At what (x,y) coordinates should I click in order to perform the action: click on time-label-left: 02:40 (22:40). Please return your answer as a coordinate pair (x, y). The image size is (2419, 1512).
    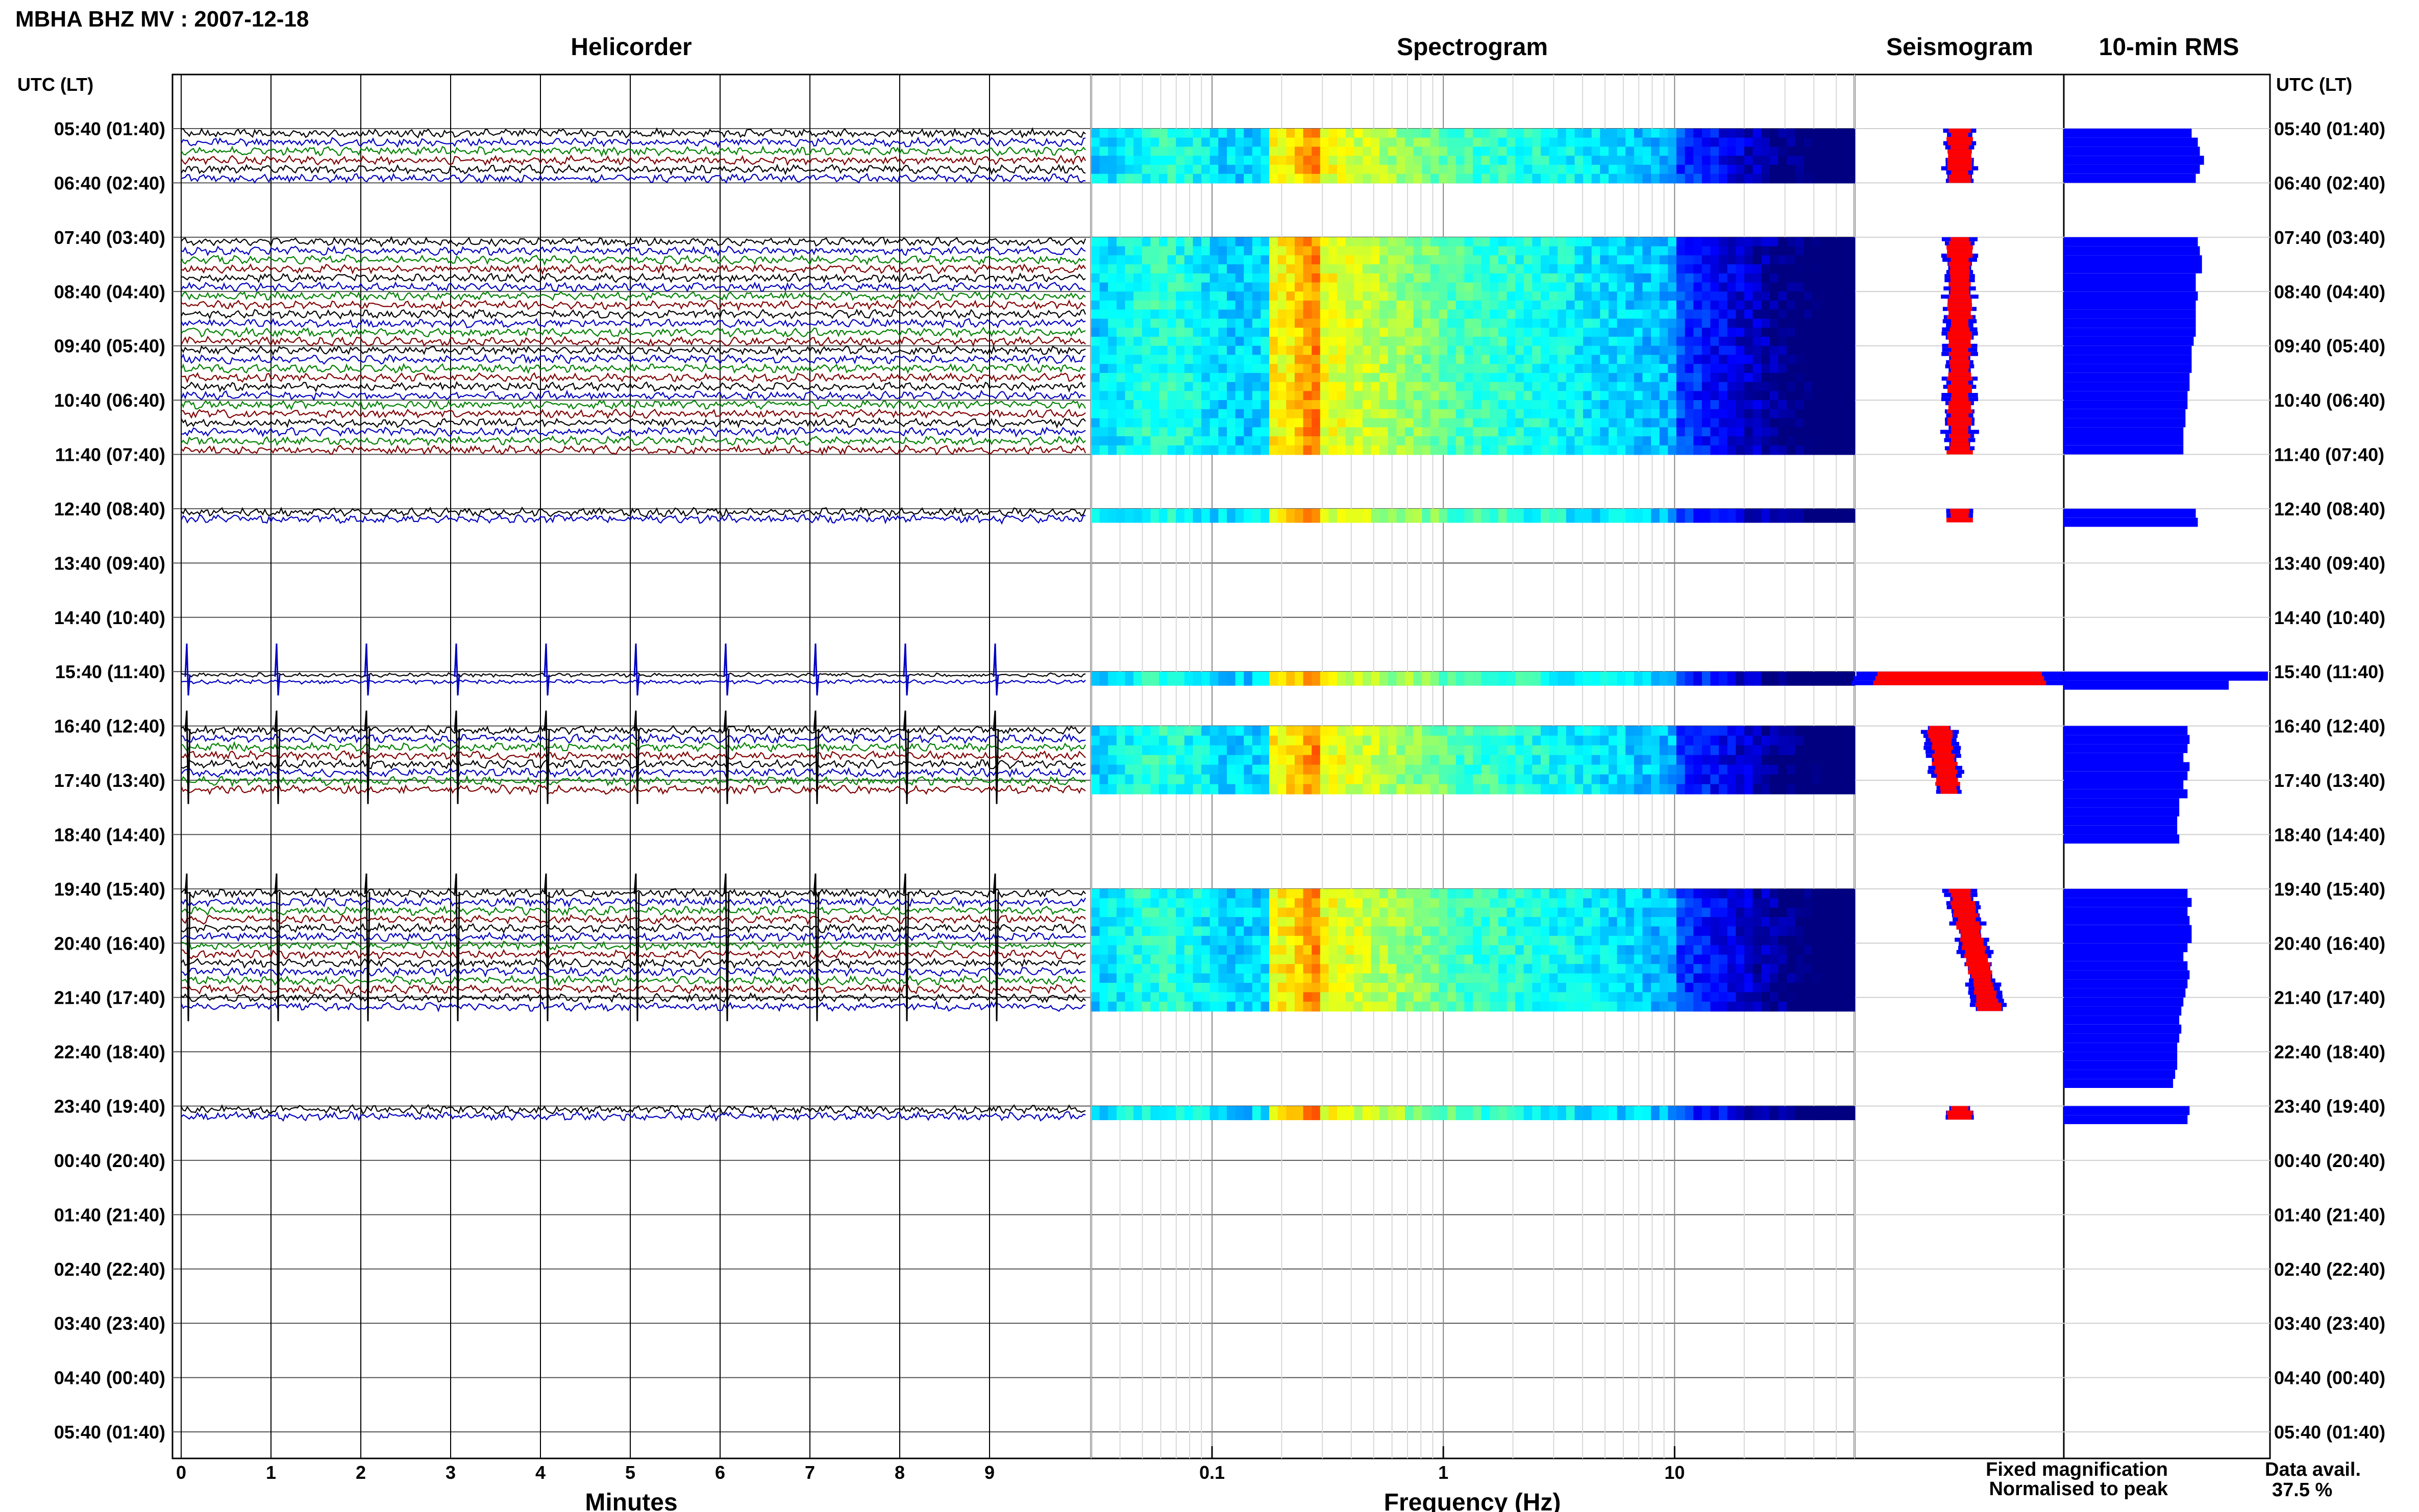
    Looking at the image, I should click on (109, 1269).